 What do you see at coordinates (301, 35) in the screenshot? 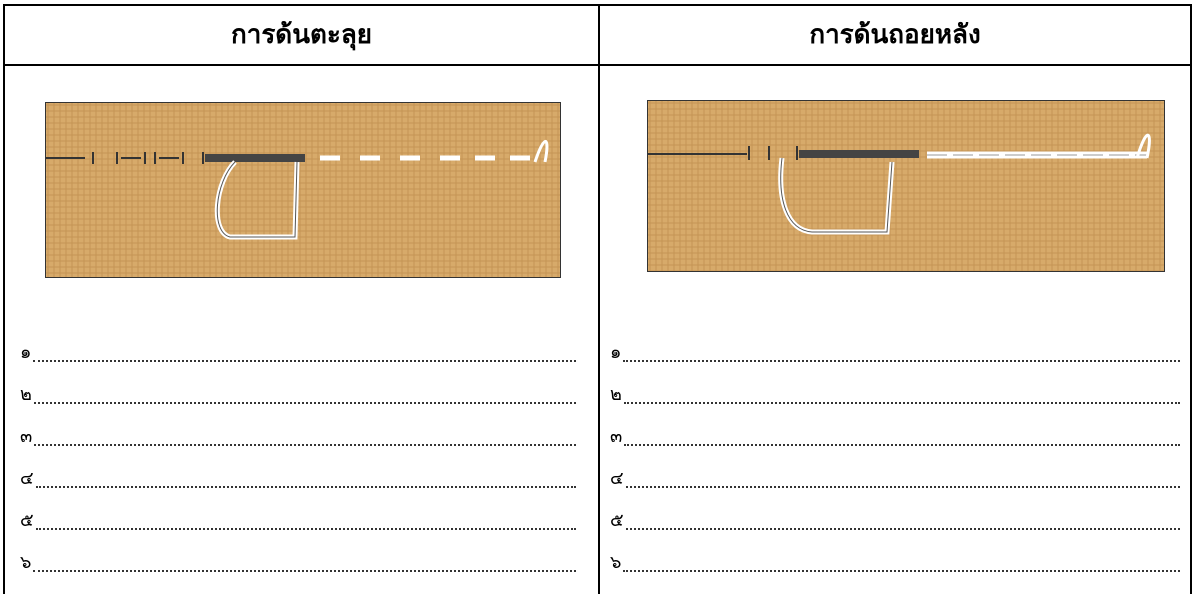
I see `column-header: การด้นตะลุย` at bounding box center [301, 35].